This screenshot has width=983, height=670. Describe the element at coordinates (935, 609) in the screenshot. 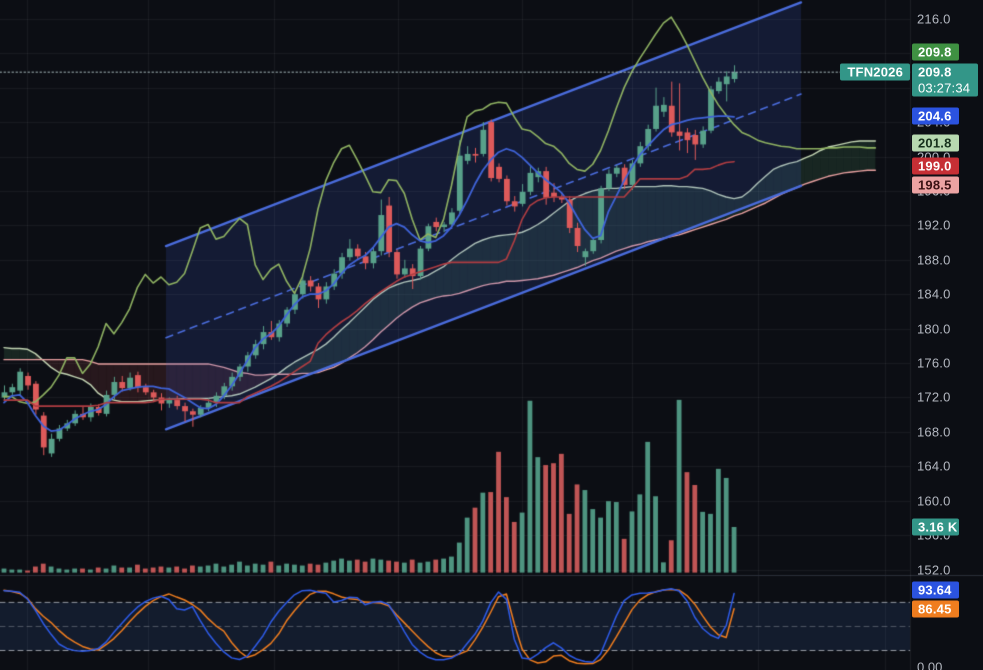

I see `stoch-d-value-badge: 86.45` at that location.